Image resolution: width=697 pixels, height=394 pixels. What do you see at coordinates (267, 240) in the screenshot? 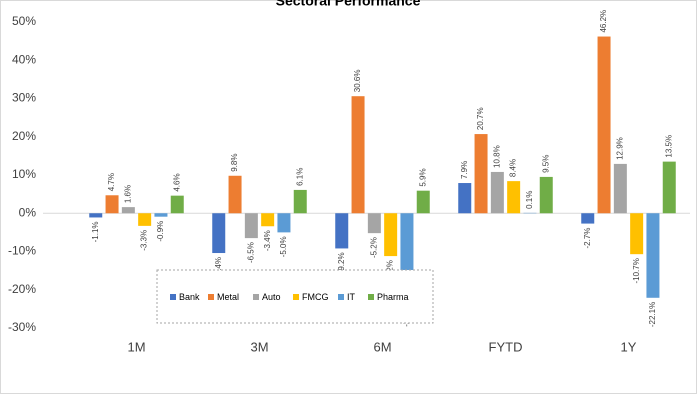
I see `data-label: -3.4%` at bounding box center [267, 240].